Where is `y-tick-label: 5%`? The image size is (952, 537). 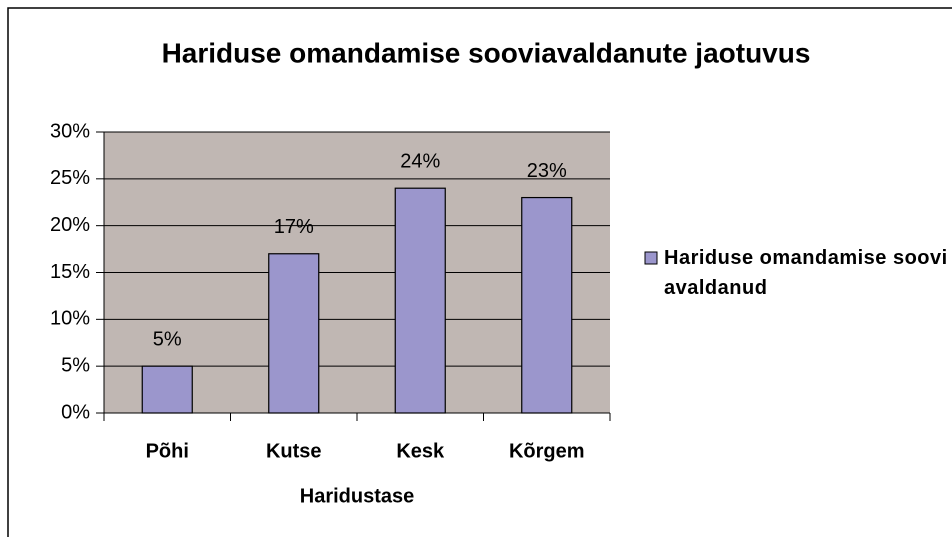 y-tick-label: 5% is located at coordinates (75, 365).